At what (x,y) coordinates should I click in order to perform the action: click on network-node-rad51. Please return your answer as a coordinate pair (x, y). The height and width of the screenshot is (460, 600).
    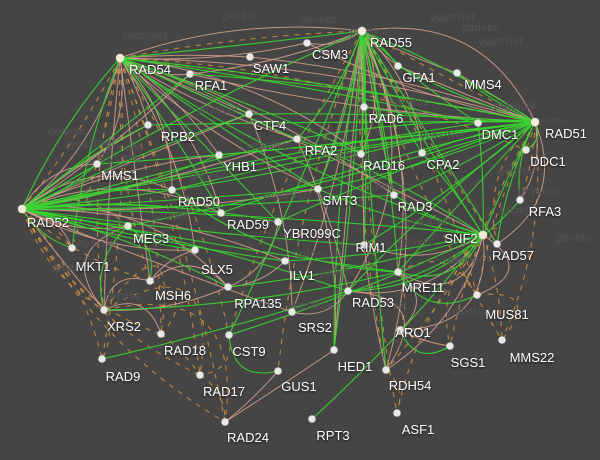
    Looking at the image, I should click on (535, 122).